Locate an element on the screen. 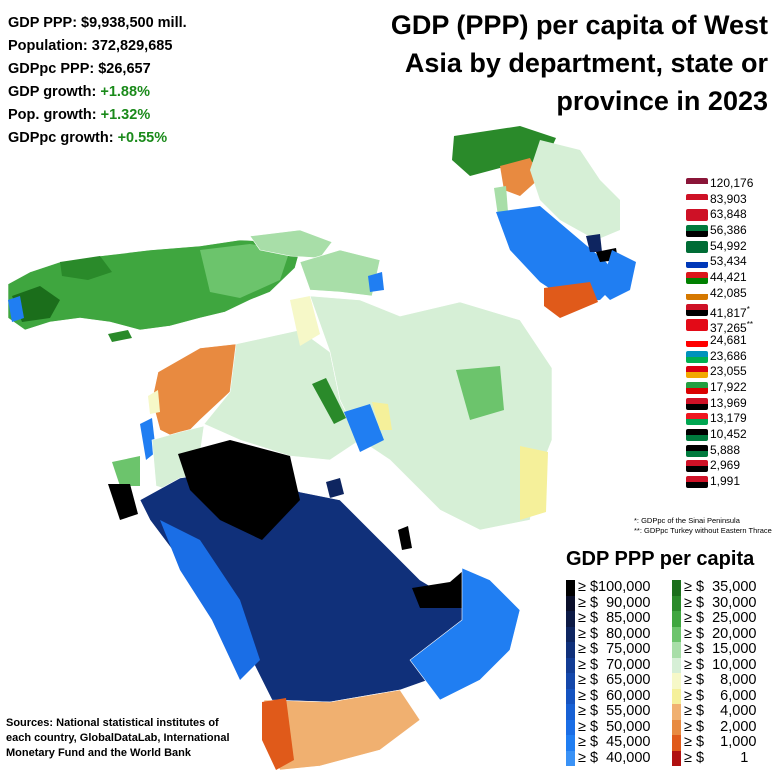 The width and height of the screenshot is (780, 780). flag-value-text: 5,888 is located at coordinates (725, 449).